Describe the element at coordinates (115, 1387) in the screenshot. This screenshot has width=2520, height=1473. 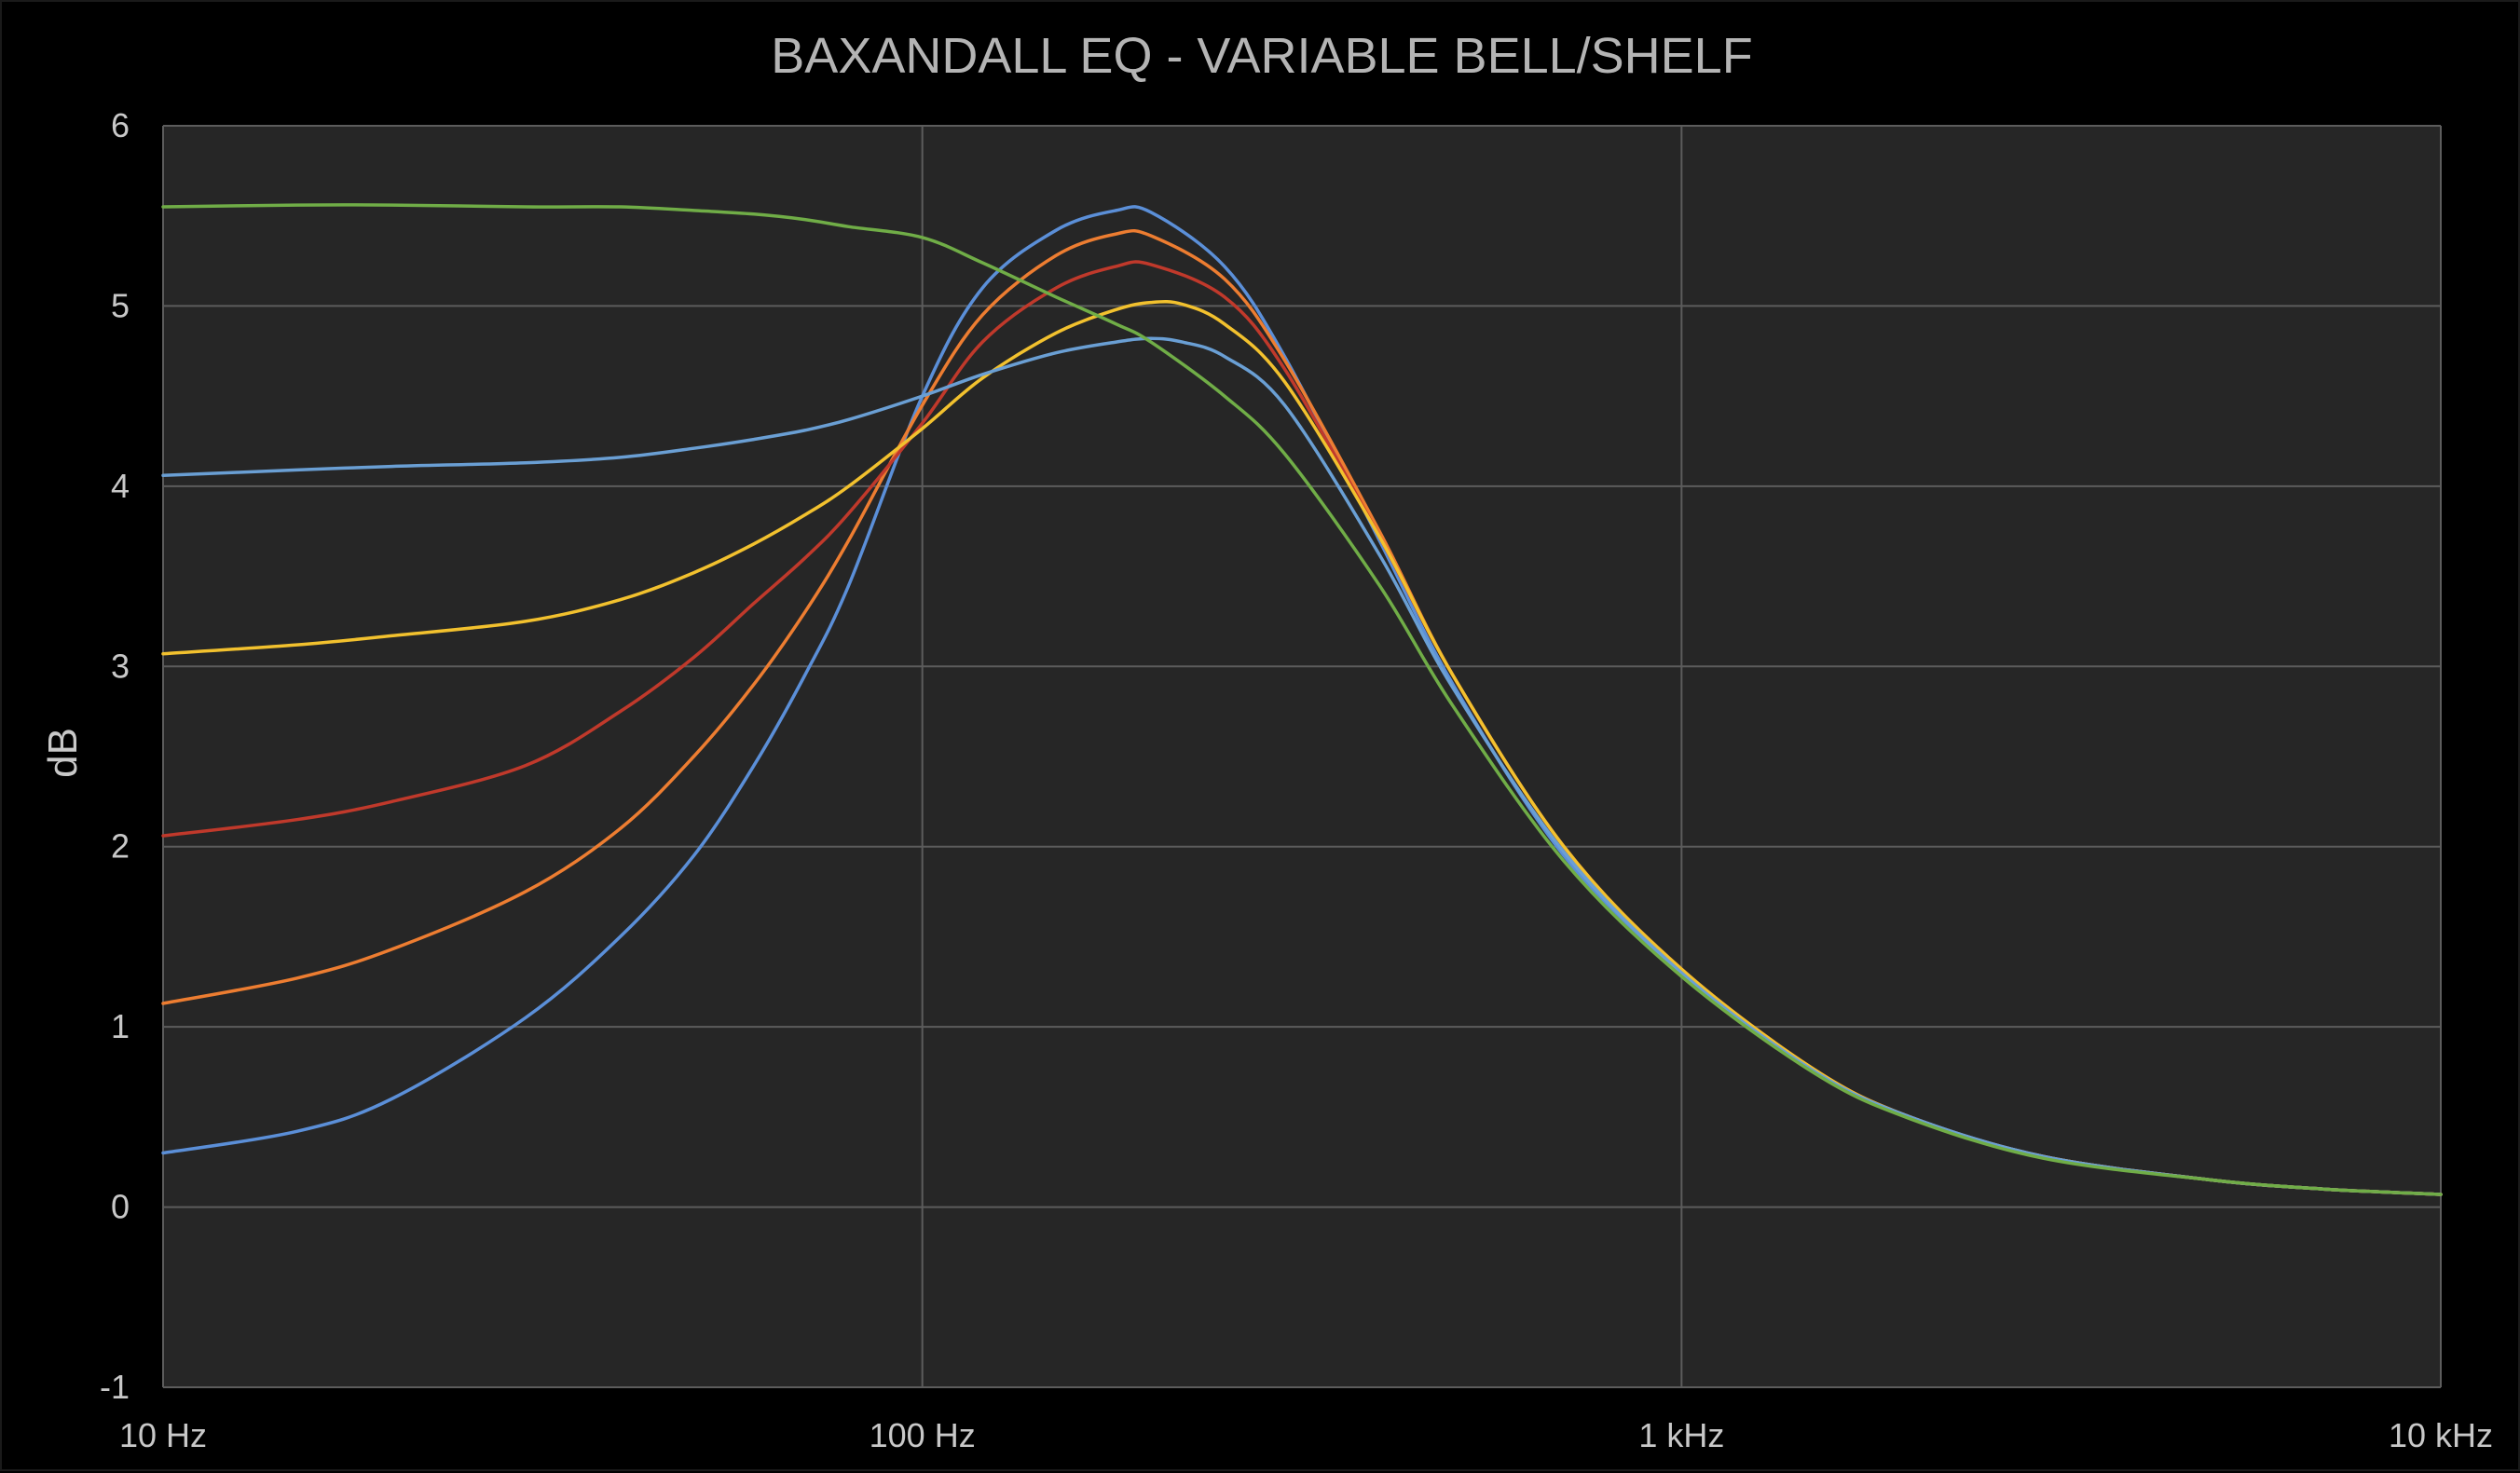
I see `y-tick-label: -1` at that location.